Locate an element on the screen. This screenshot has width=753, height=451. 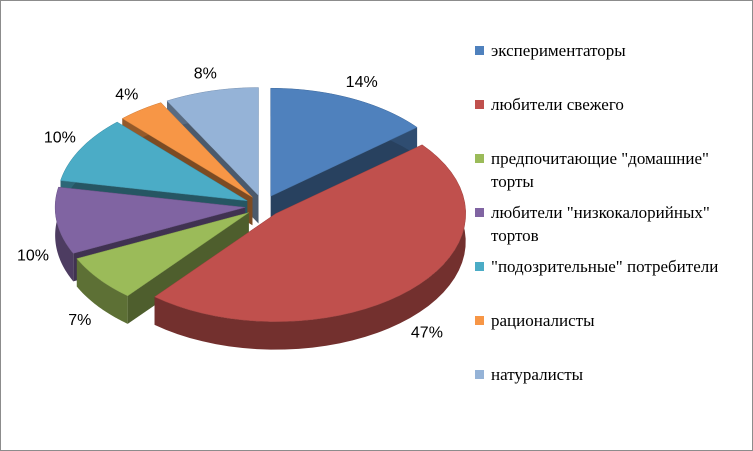
legend-item: рационалисты is located at coordinates (598, 336).